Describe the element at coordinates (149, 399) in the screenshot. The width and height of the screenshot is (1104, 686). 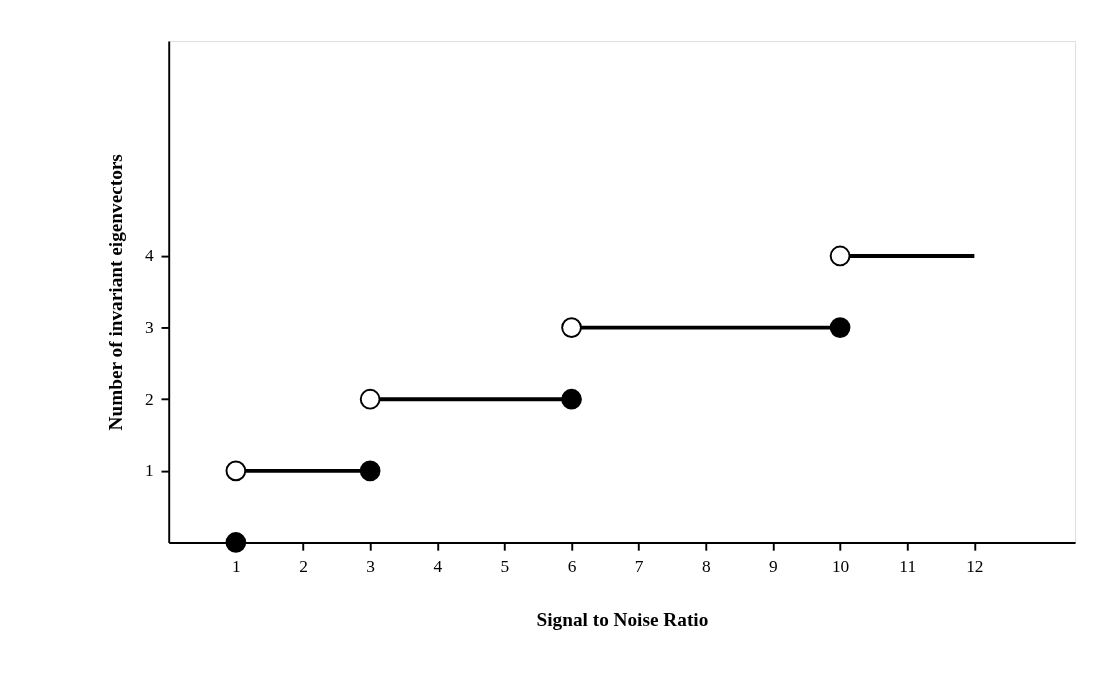
I see `y-tick-label: 2` at that location.